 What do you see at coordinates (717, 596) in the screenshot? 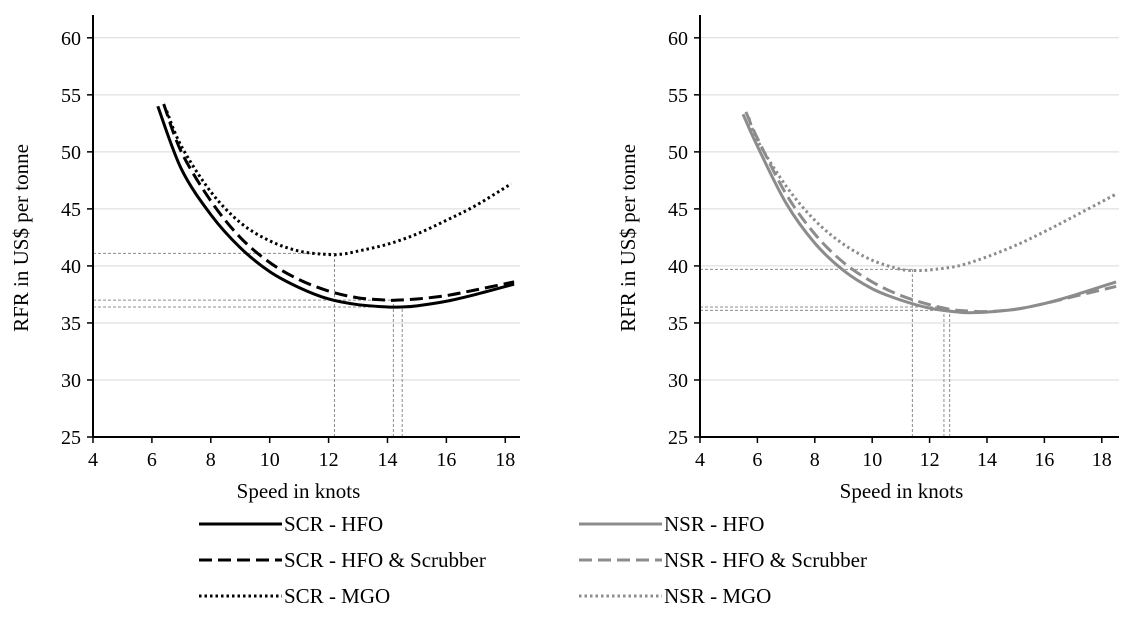
I see `legend-label: NSR - MGO` at bounding box center [717, 596].